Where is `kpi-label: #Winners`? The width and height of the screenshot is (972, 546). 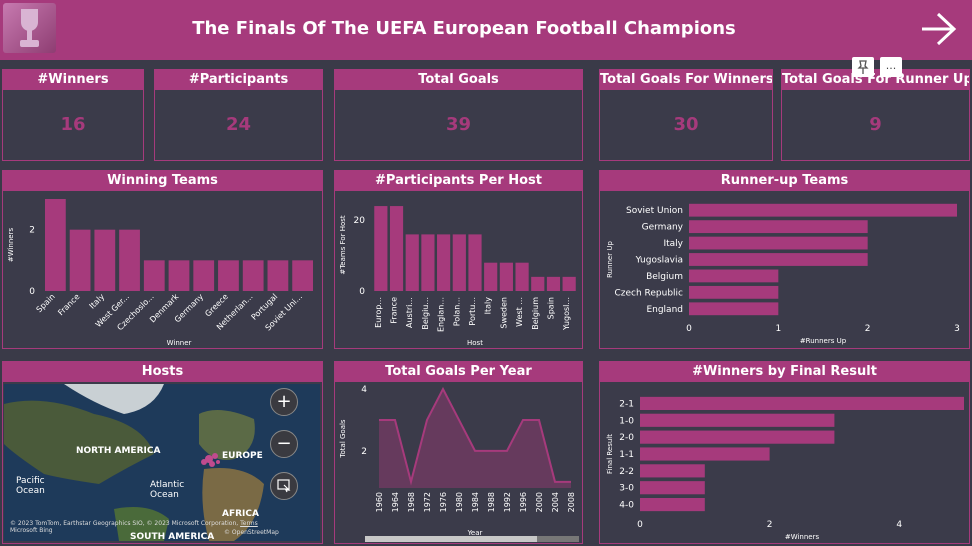 kpi-label: #Winners is located at coordinates (73, 80).